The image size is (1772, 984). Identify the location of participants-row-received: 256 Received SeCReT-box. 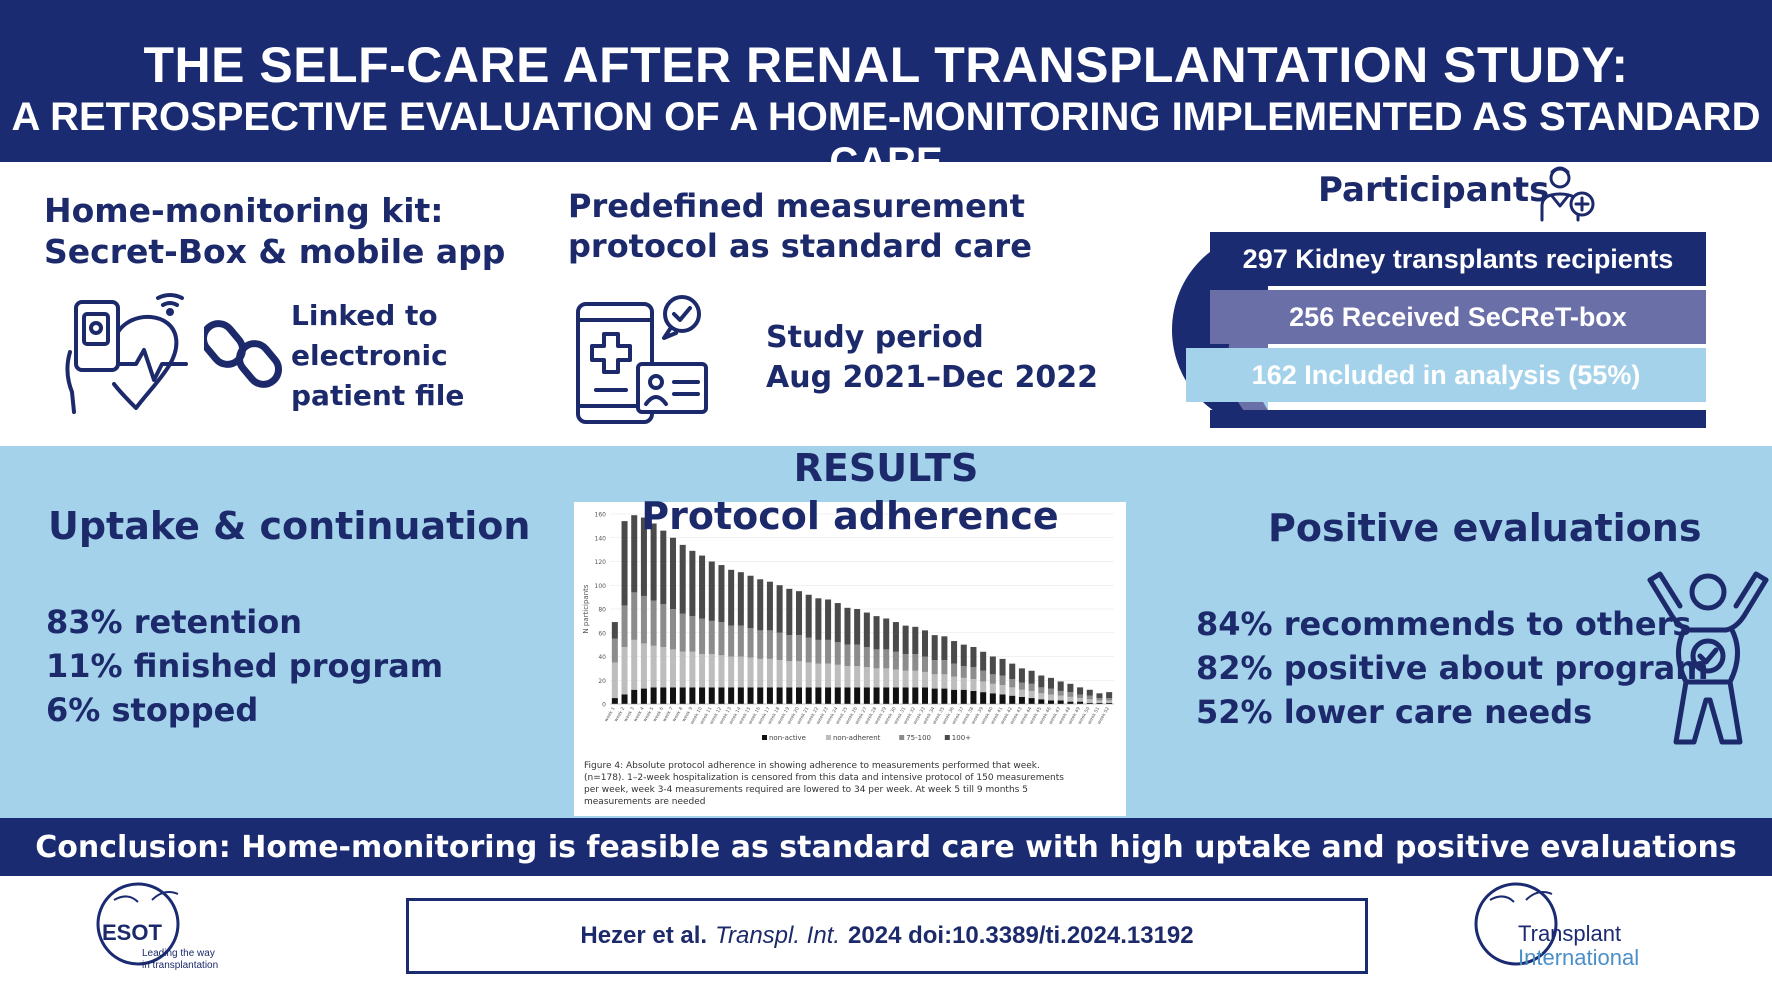
(1458, 317).